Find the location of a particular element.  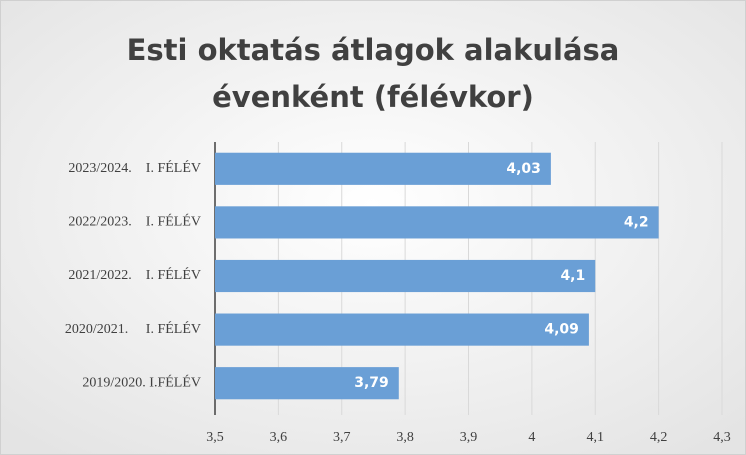

x-tick-label: 3,5 is located at coordinates (215, 437).